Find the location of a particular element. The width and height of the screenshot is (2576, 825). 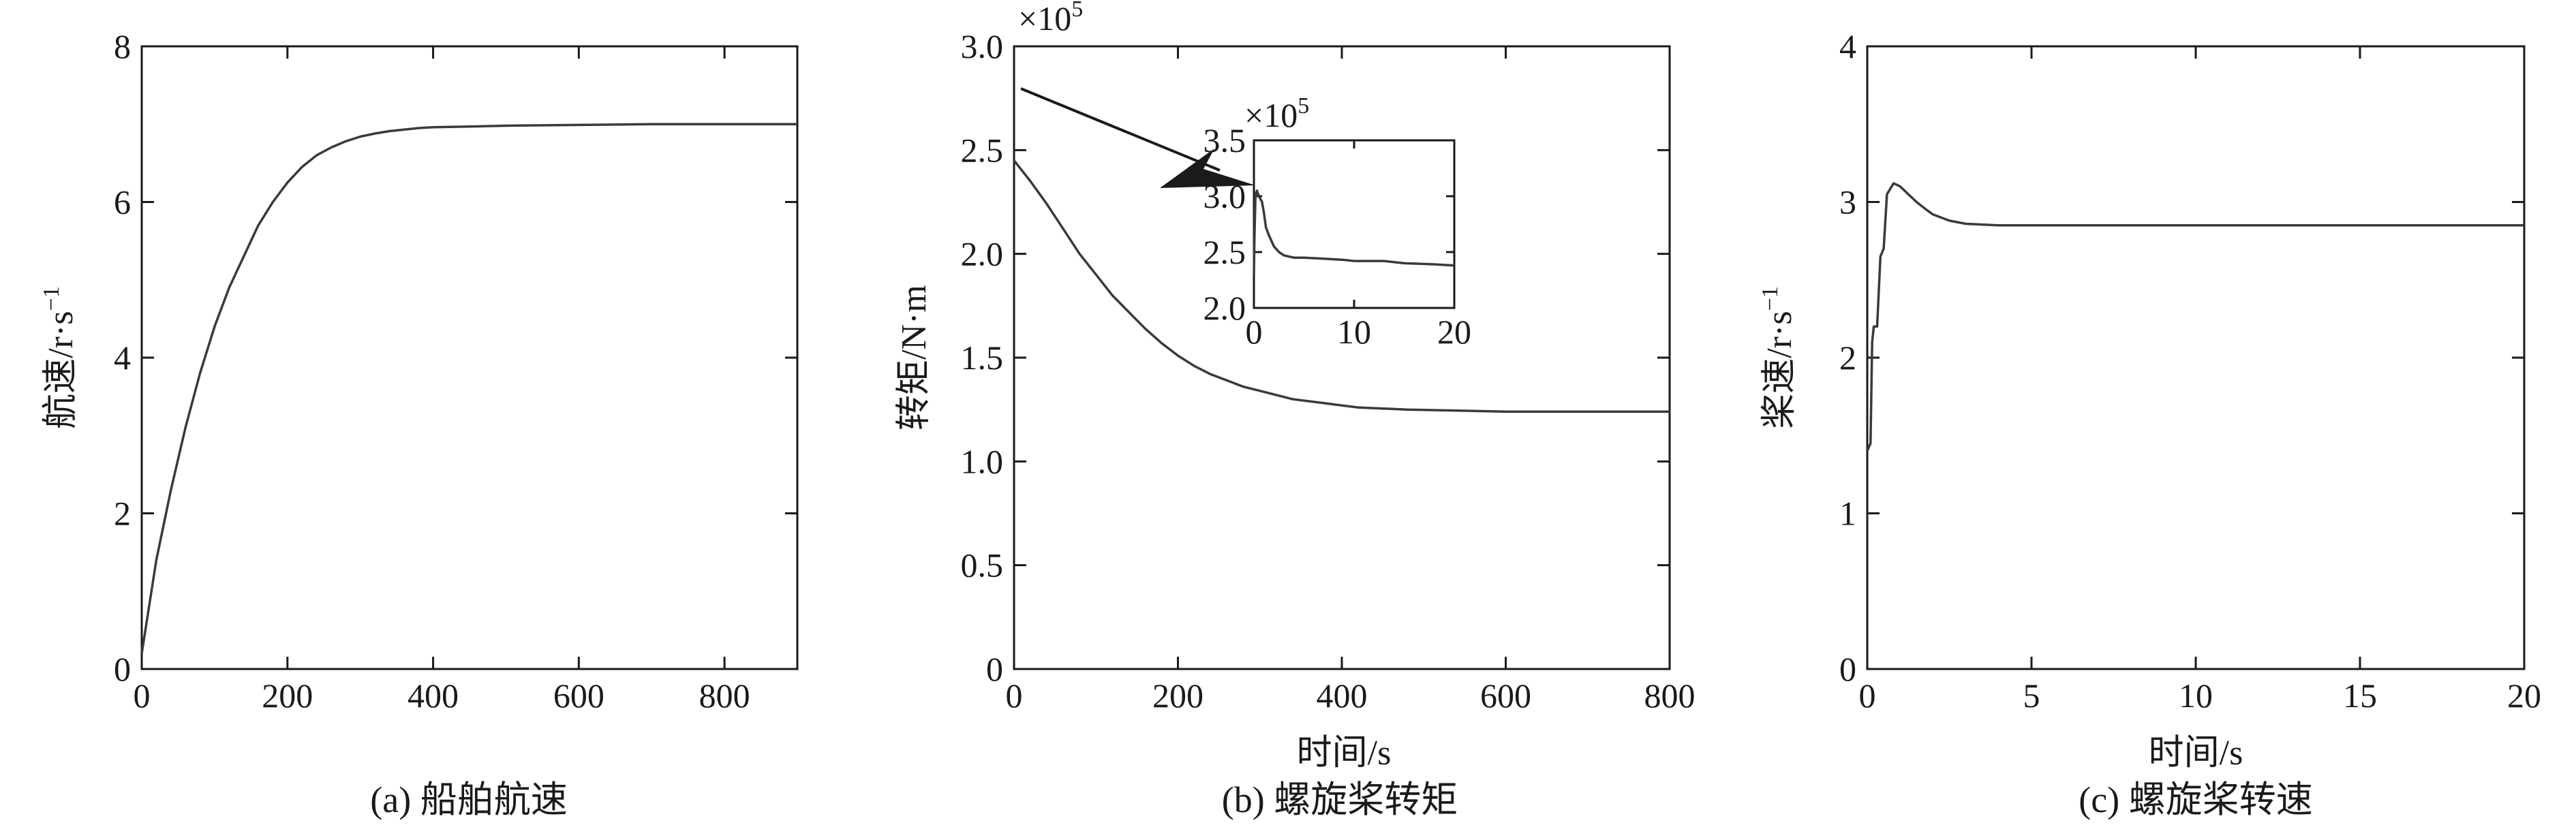

y-axis-label-text: 桨速/r·s is located at coordinates (1779, 370).